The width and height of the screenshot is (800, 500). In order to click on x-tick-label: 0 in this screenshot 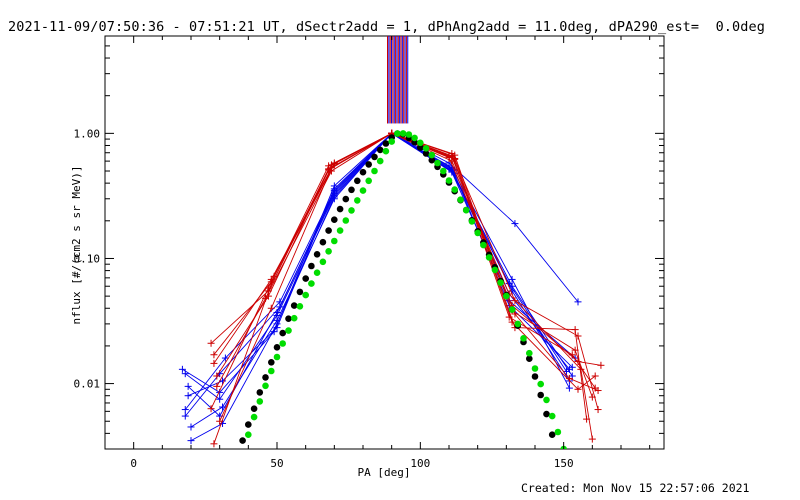, I will do `click(133, 463)`.